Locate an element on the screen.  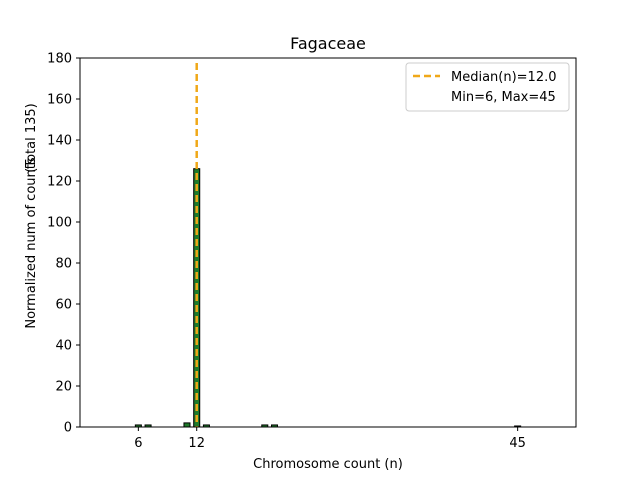
x-tick-label: 12 is located at coordinates (196, 443).